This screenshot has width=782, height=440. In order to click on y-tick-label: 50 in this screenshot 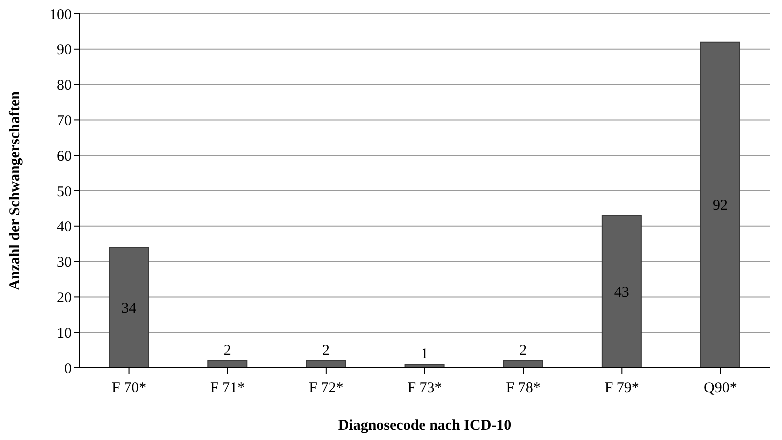, I will do `click(64, 192)`.